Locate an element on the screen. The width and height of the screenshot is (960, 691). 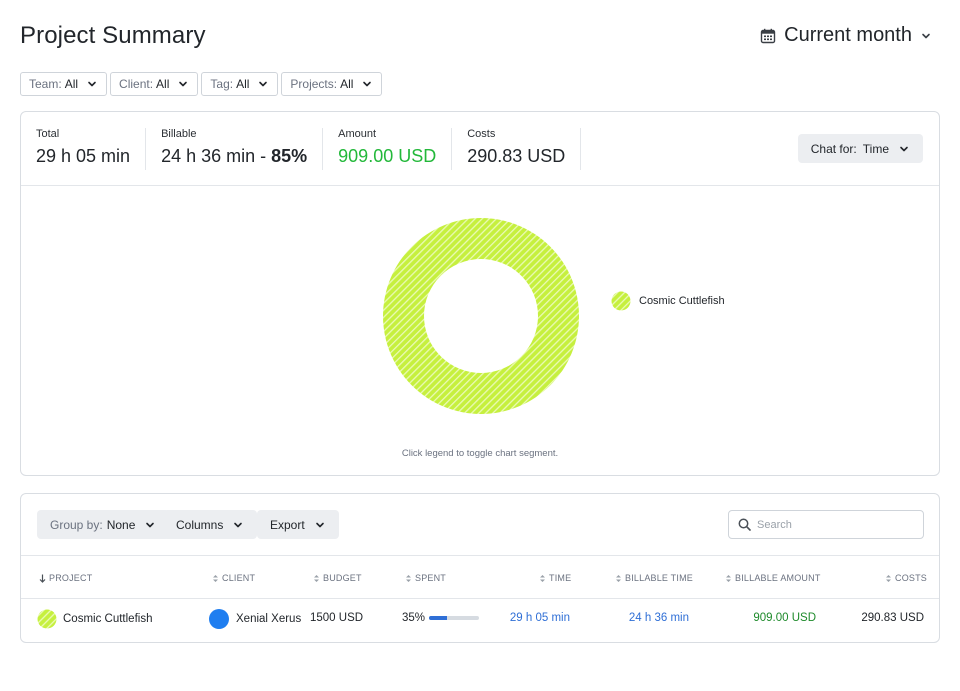
column-header-time: TIME is located at coordinates (555, 578).